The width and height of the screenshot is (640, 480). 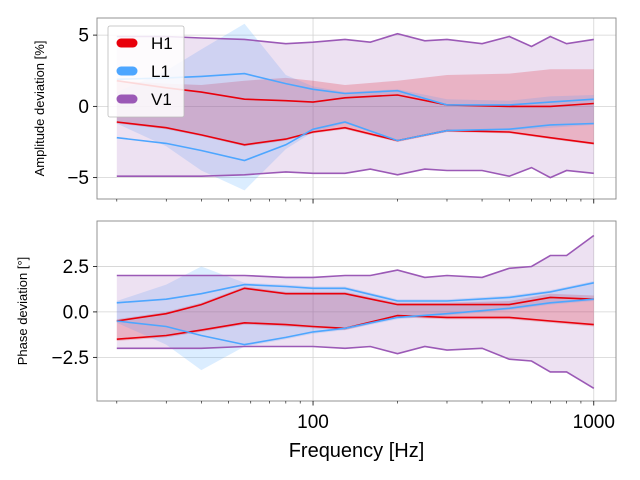 I want to click on top-line-l1-upper, so click(x=355, y=89).